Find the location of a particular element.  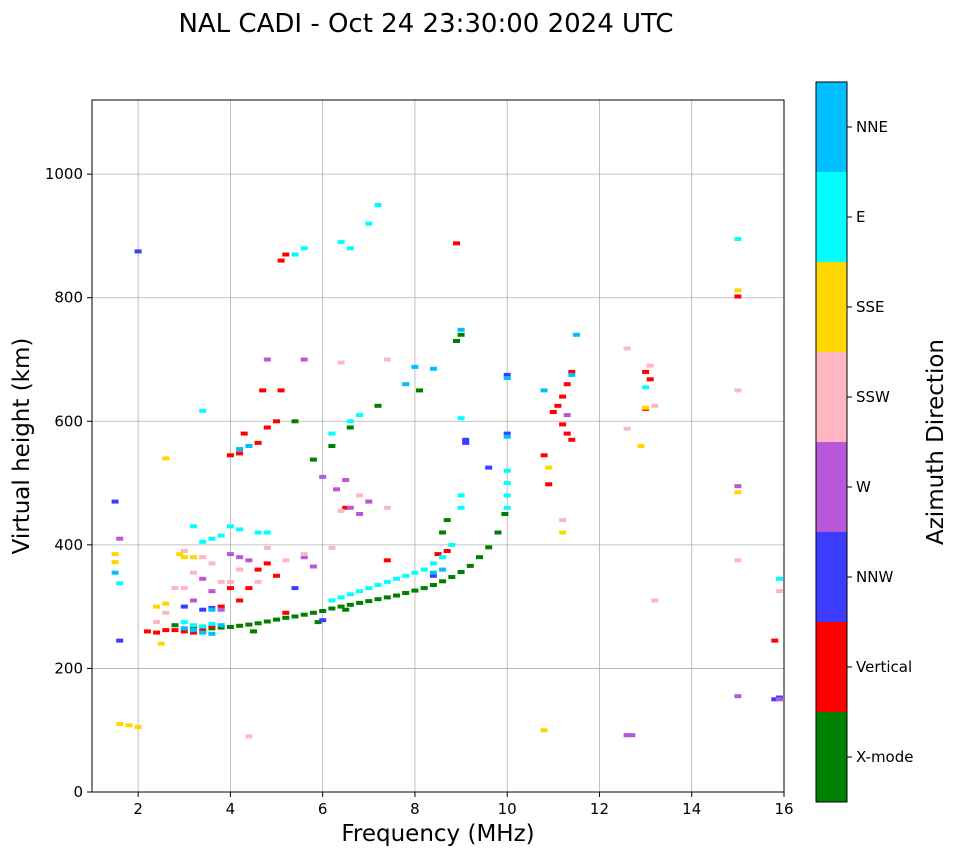

x-axis-label: Frequency (MHz) is located at coordinates (437, 834).